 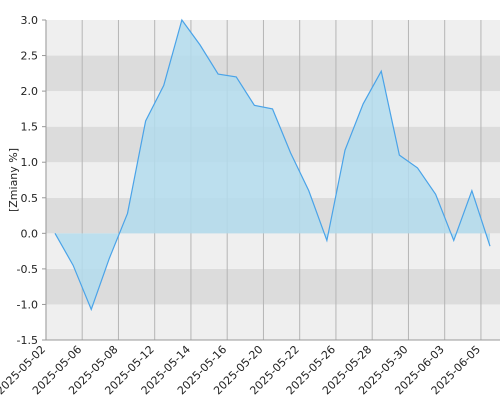 I want to click on y-tick-label: -1.5, so click(x=27, y=340).